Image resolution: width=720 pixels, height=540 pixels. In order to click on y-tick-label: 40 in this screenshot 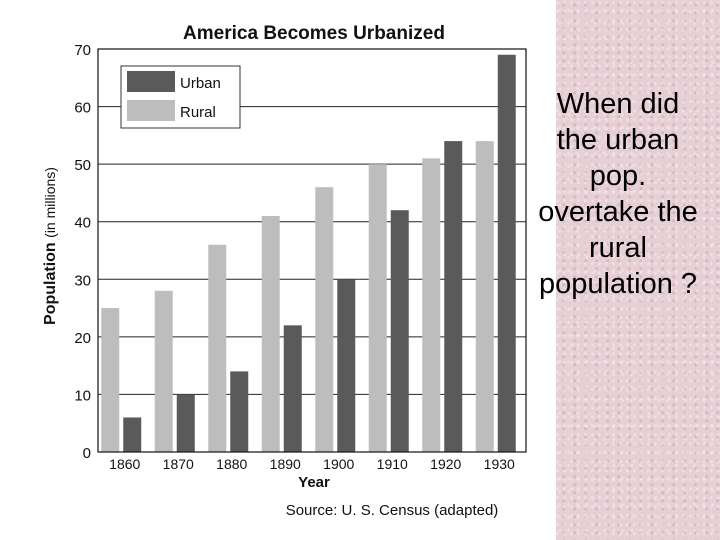, I will do `click(82, 223)`.